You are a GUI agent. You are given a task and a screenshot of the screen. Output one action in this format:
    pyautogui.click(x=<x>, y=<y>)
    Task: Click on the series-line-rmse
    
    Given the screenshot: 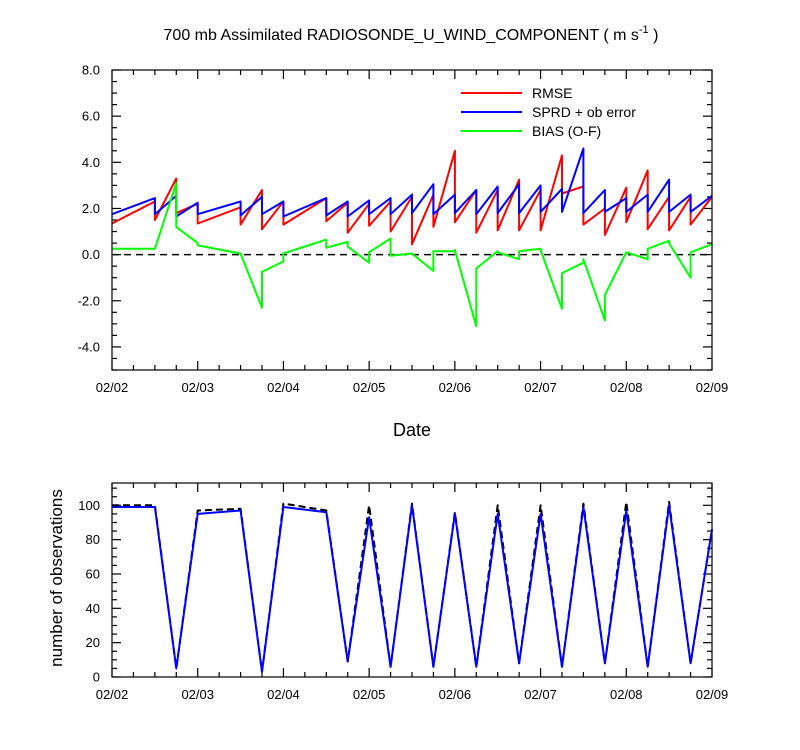 What is the action you would take?
    pyautogui.click(x=412, y=197)
    